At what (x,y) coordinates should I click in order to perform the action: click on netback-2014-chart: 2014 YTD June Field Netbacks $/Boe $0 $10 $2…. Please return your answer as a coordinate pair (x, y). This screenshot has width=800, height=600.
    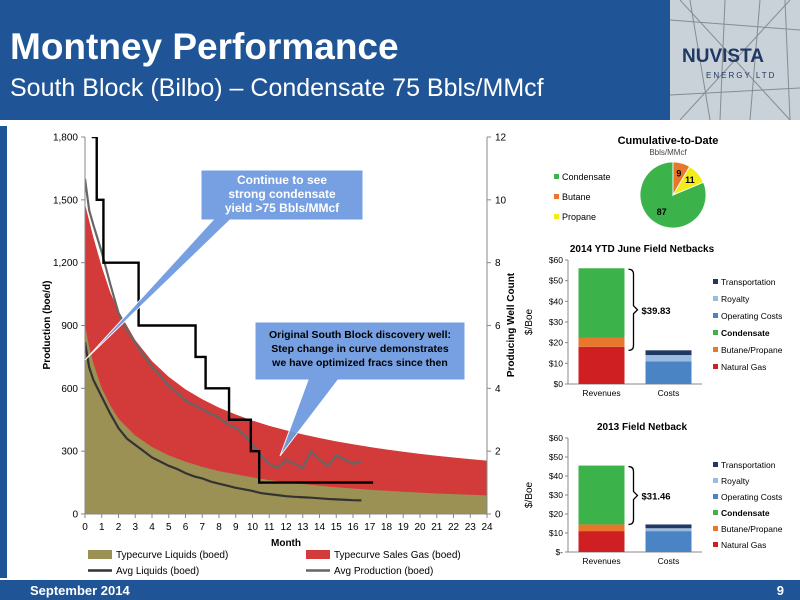
    Looking at the image, I should click on (653, 321).